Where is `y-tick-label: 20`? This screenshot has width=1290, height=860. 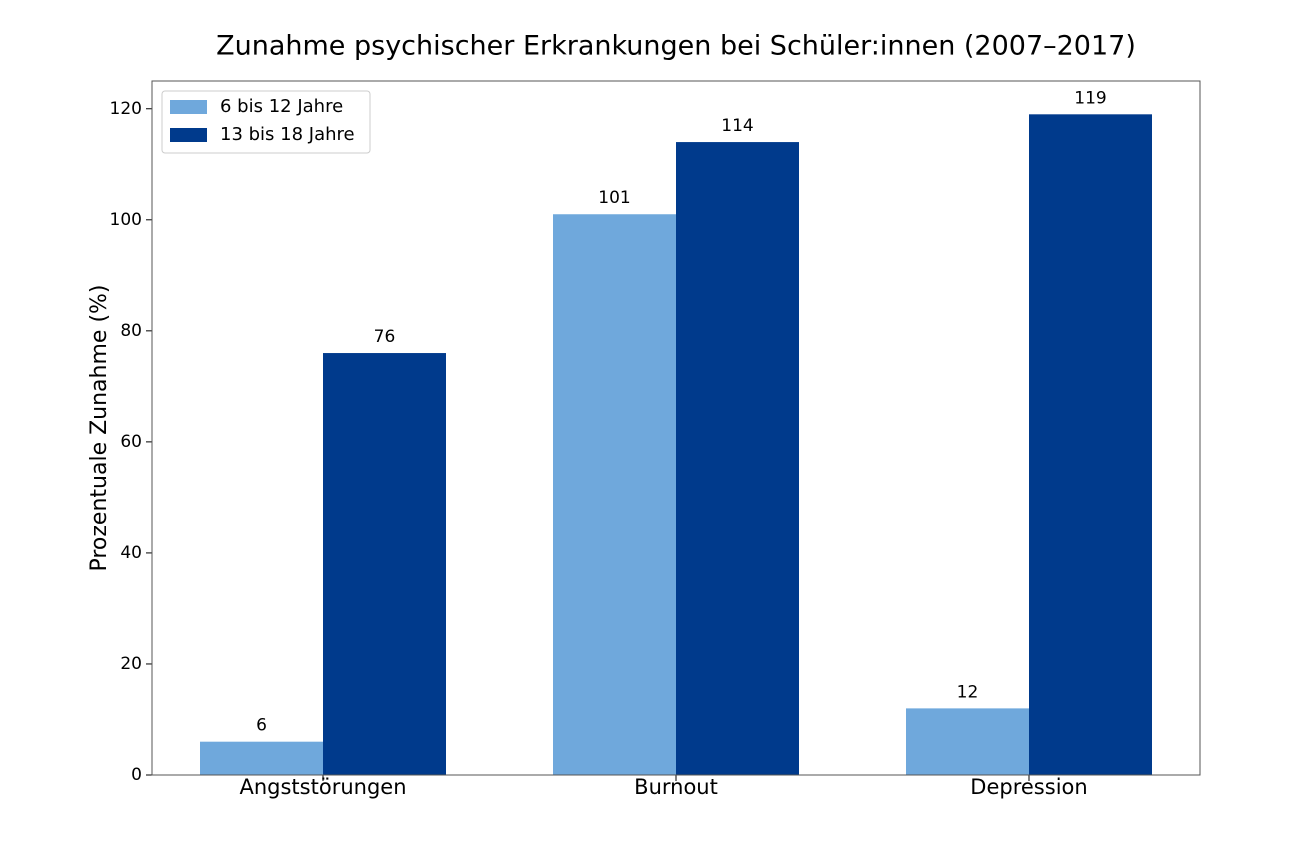
y-tick-label: 20 is located at coordinates (131, 664).